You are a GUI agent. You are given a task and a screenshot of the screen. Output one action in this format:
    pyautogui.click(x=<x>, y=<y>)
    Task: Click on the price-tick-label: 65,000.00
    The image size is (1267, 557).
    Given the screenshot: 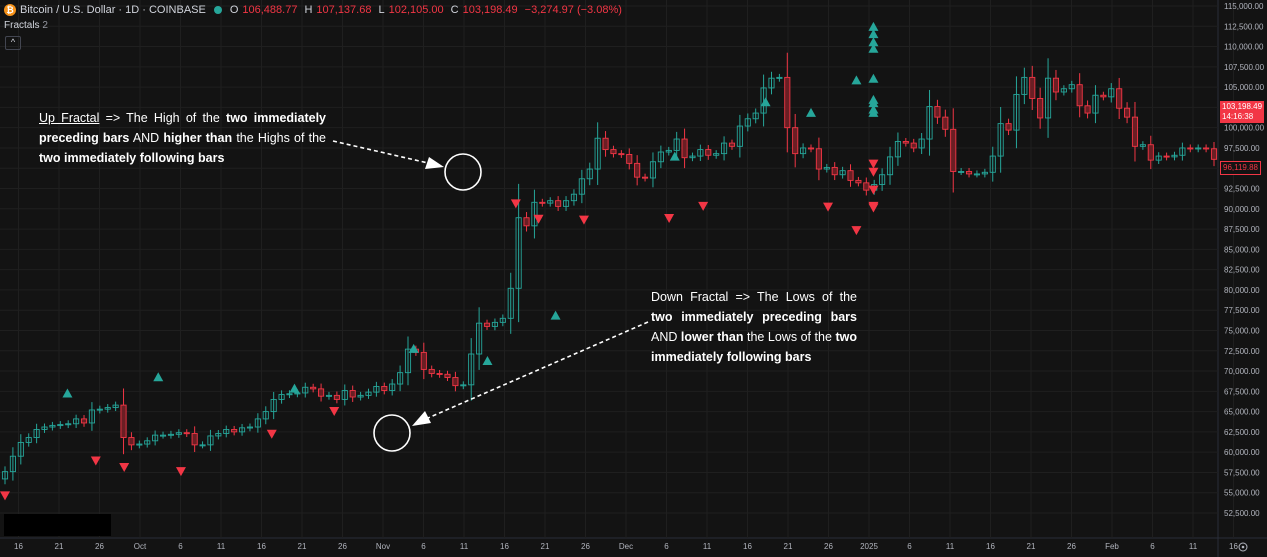 What is the action you would take?
    pyautogui.click(x=1242, y=412)
    